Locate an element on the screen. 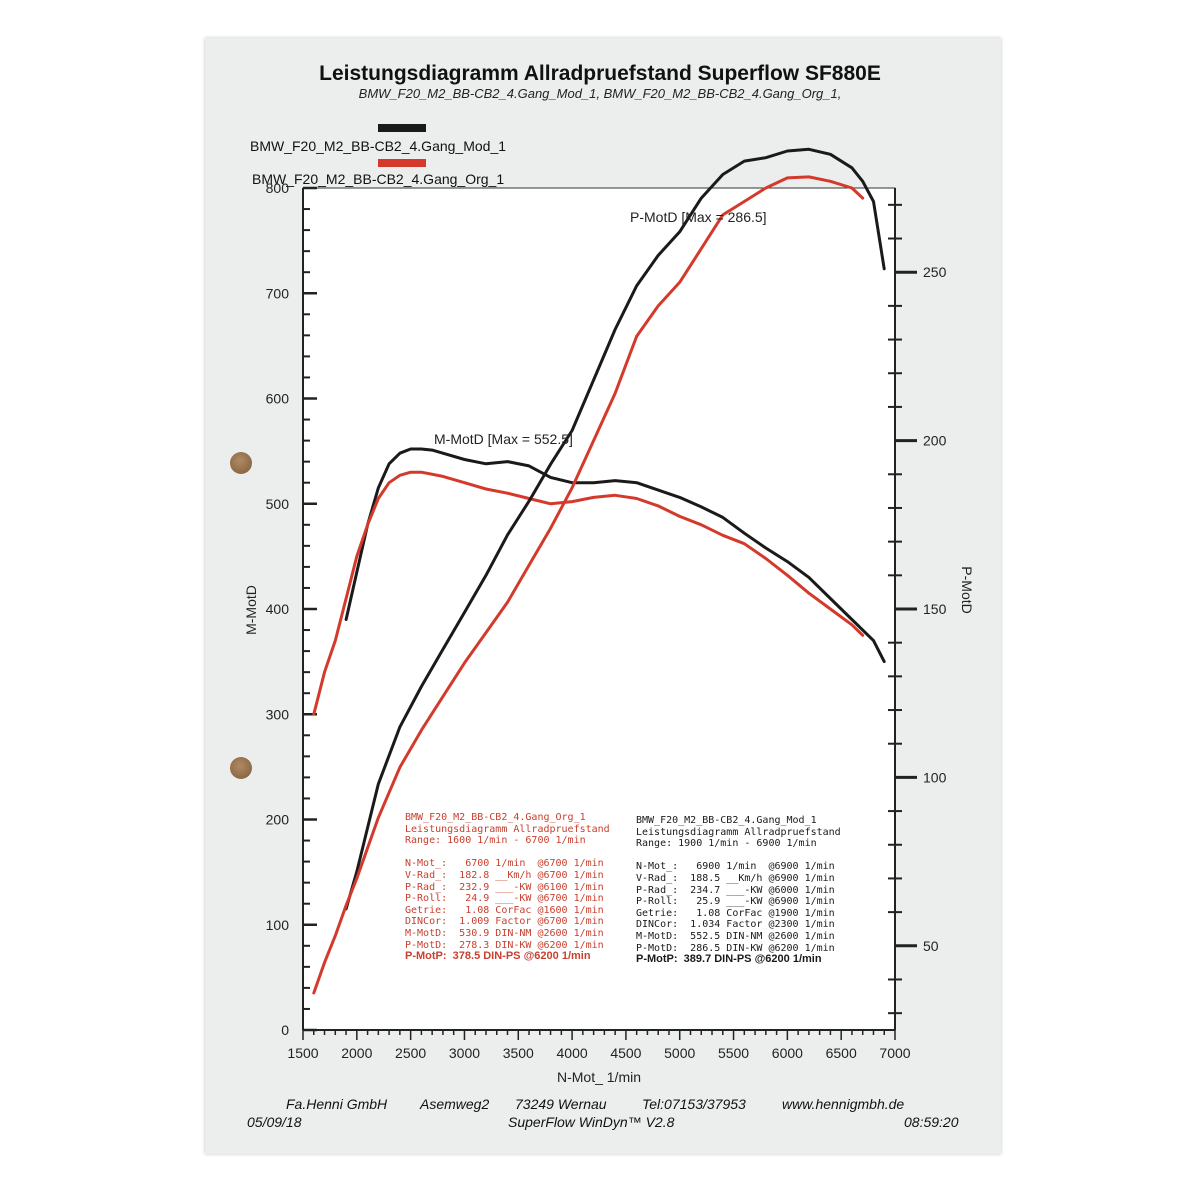  y-left-tick-label: 500 is located at coordinates (278, 504).